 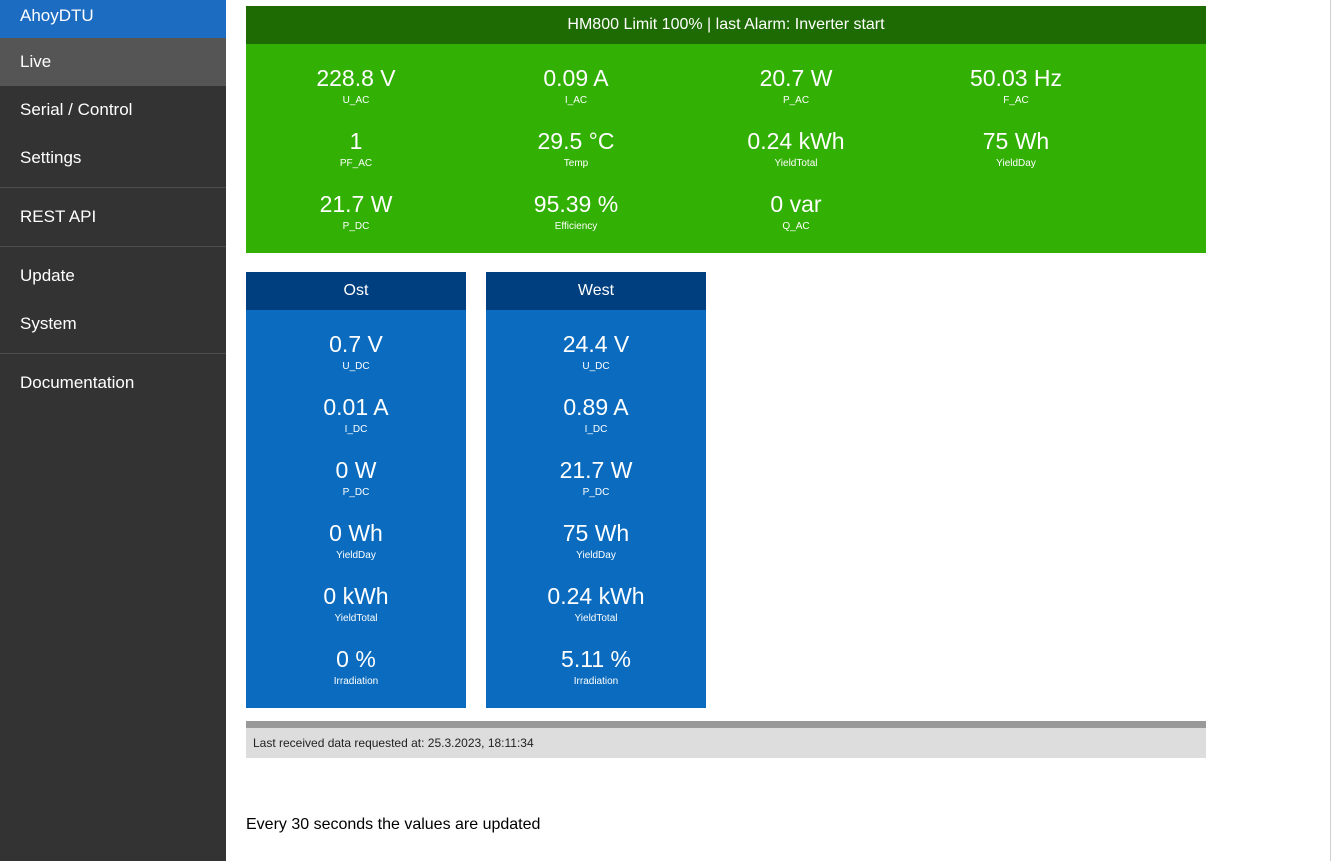 I want to click on metric-label: U_AC, so click(x=356, y=100).